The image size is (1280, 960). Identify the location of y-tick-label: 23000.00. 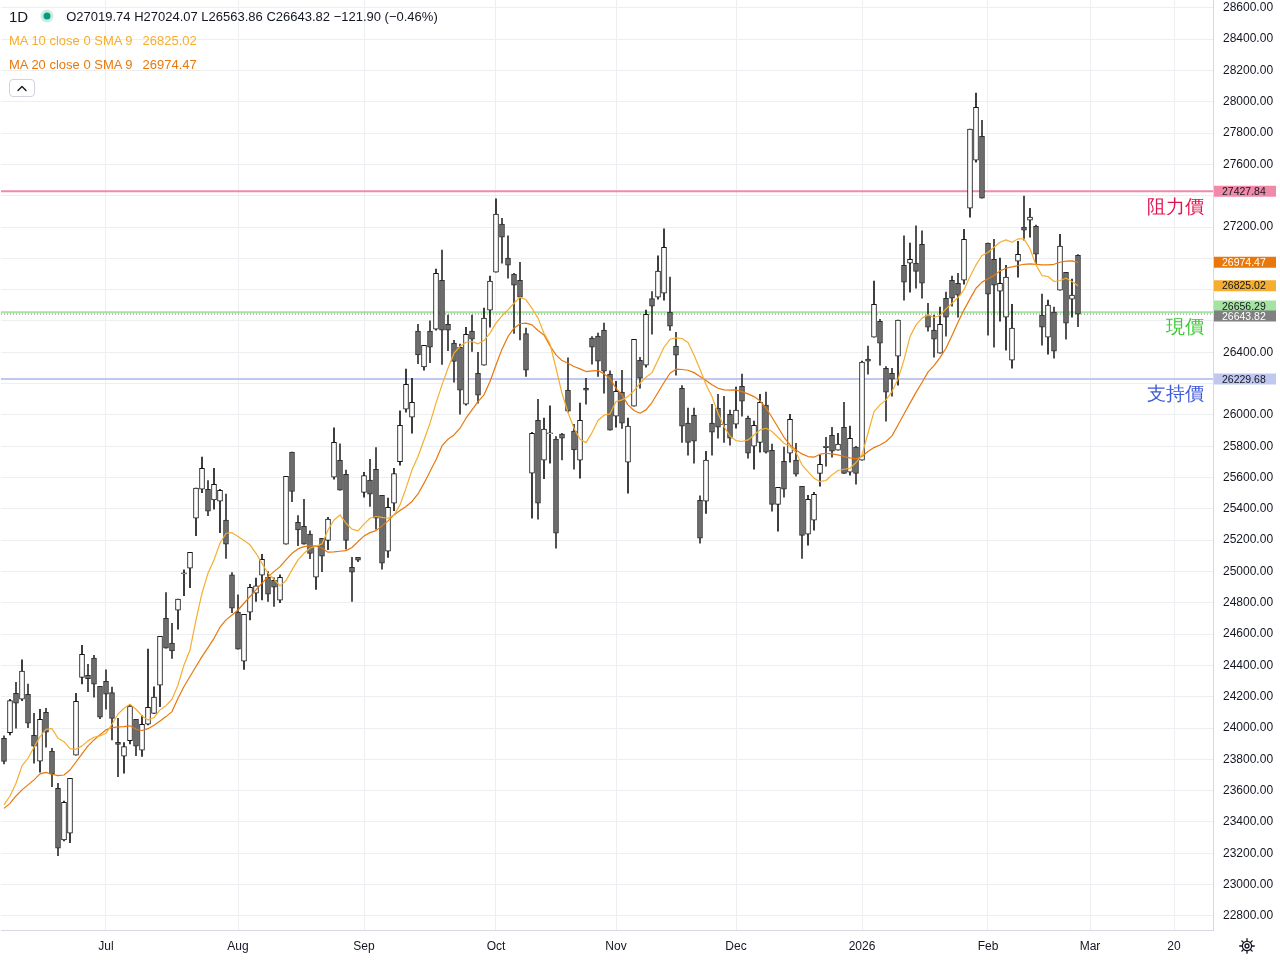
(1248, 883).